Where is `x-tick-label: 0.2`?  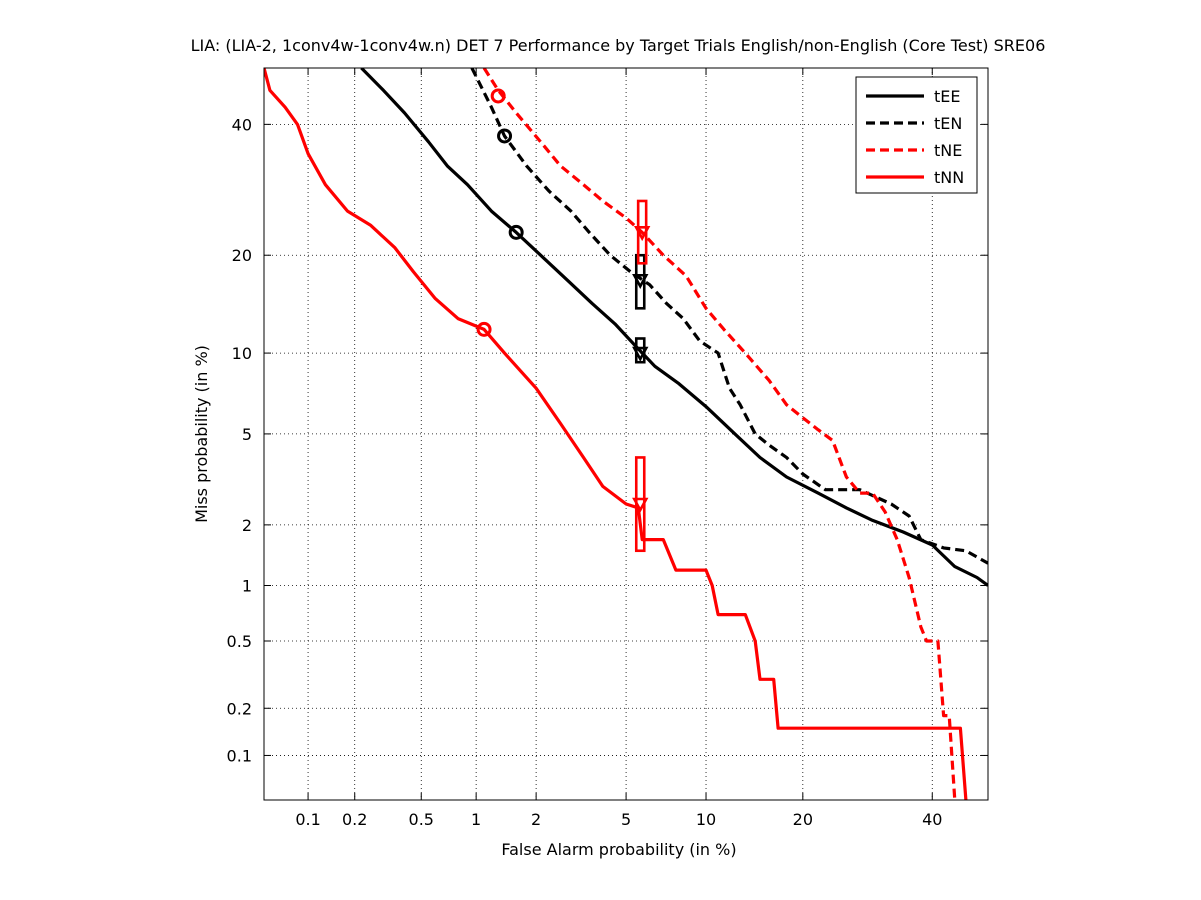
x-tick-label: 0.2 is located at coordinates (354, 819).